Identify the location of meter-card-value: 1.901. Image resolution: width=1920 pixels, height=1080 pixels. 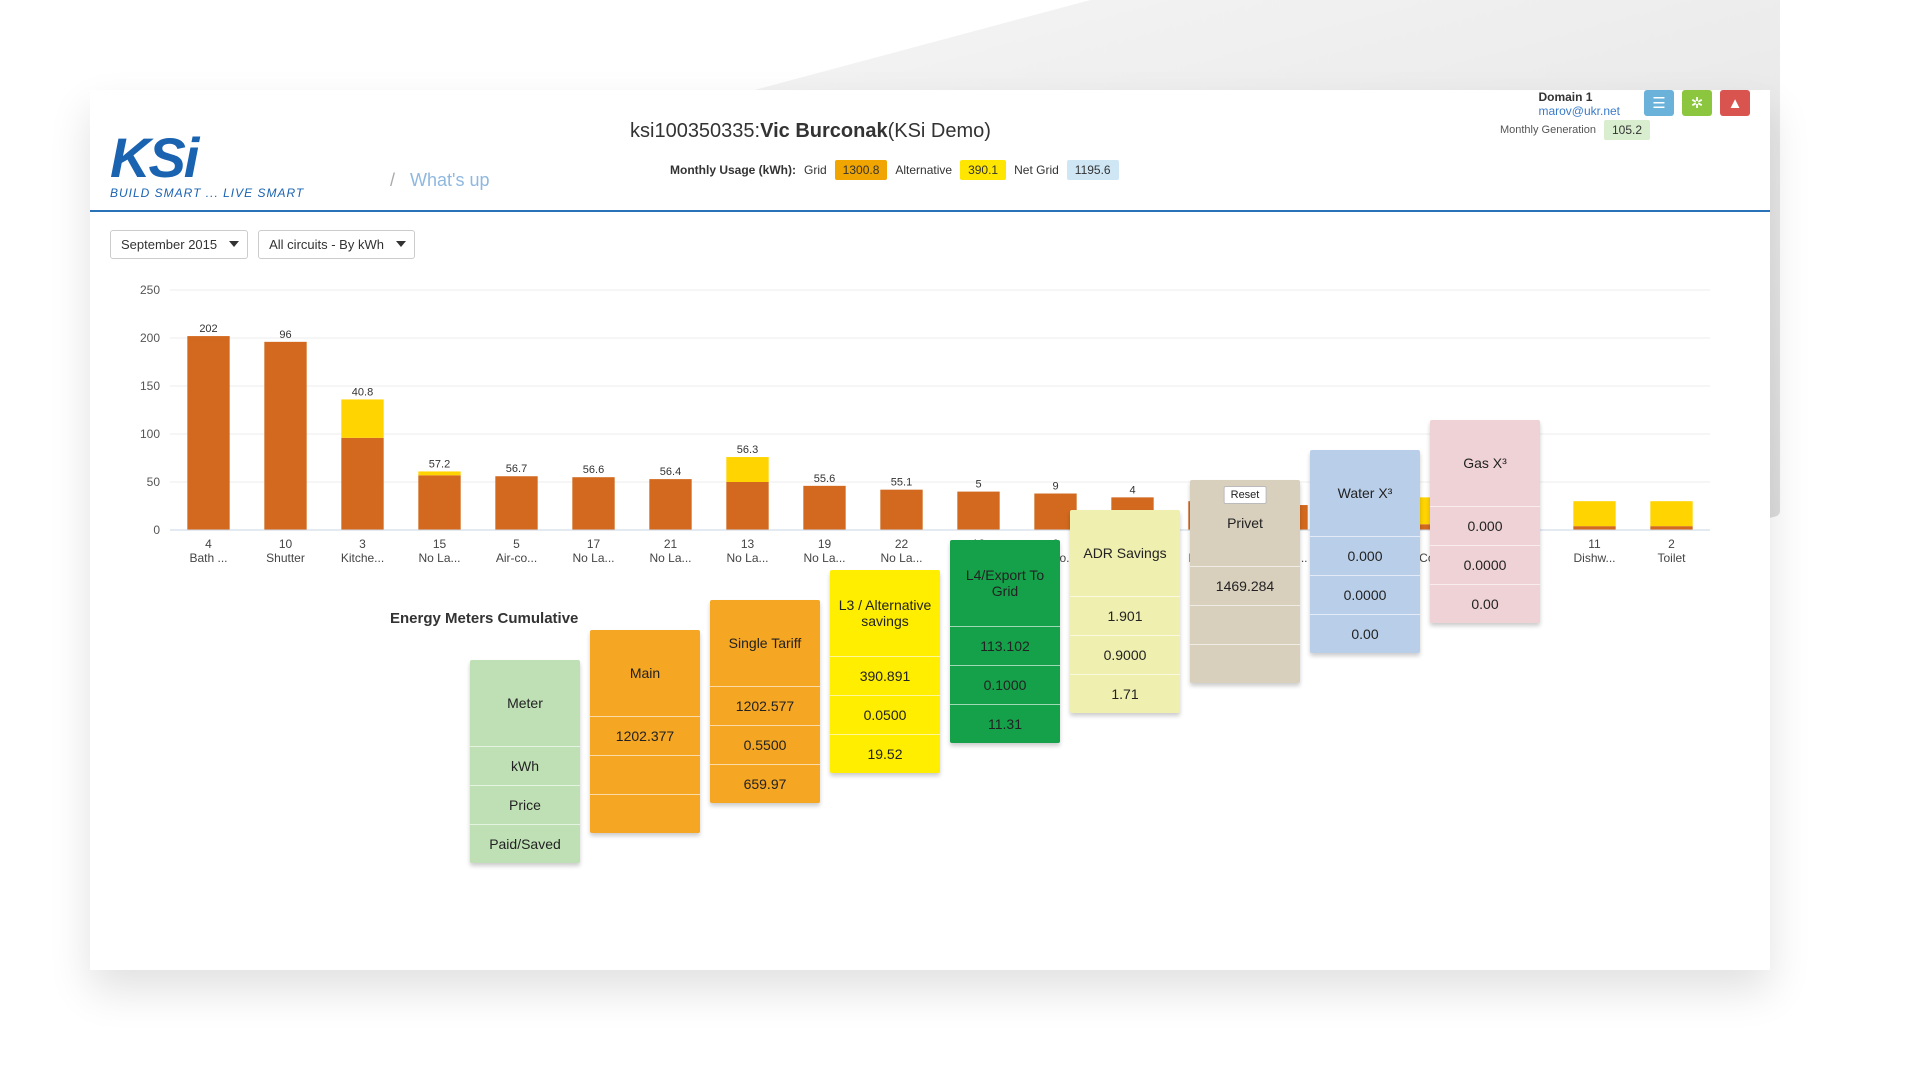
(1125, 615).